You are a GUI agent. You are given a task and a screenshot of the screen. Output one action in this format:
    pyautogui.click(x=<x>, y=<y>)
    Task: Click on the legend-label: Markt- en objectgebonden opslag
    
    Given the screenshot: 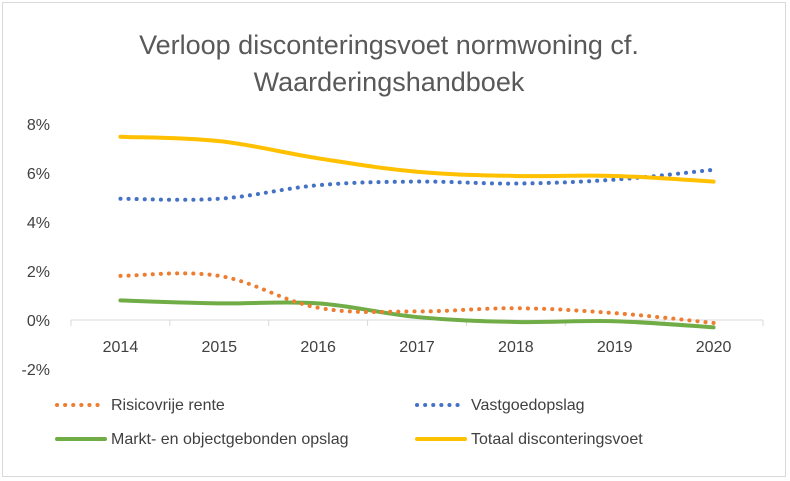 What is the action you would take?
    pyautogui.click(x=230, y=439)
    